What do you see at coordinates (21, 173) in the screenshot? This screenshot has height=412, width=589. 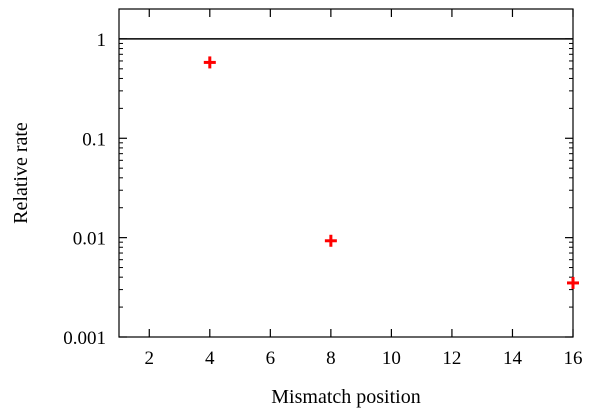 I see `y-axis-title: Relative rate` at bounding box center [21, 173].